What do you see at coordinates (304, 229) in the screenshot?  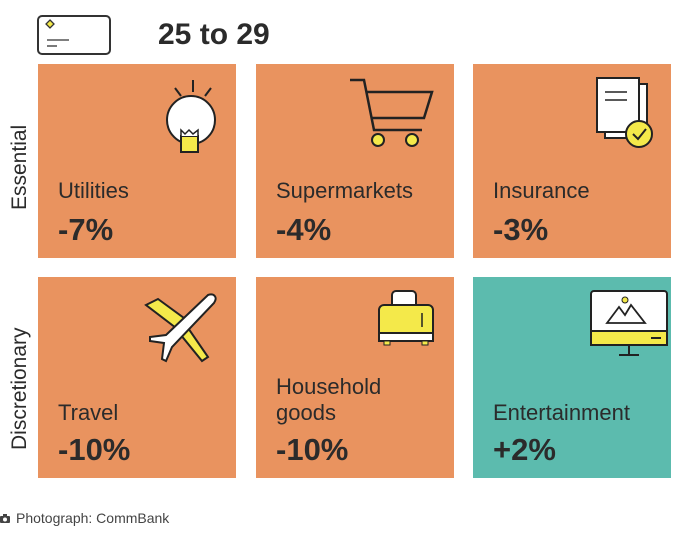 I see `tile-value: -4%` at bounding box center [304, 229].